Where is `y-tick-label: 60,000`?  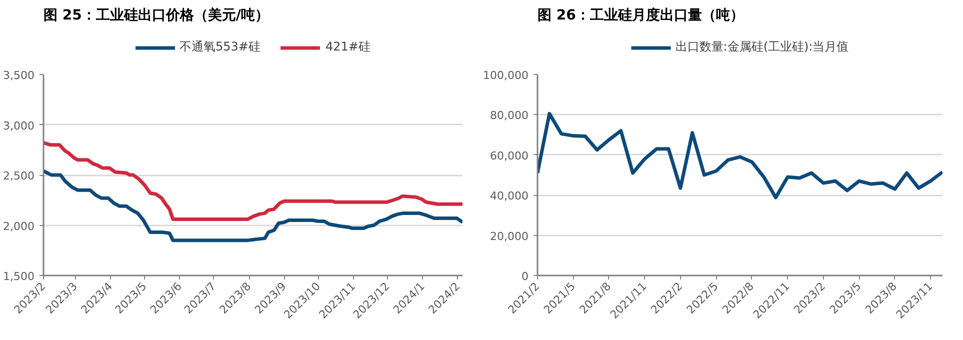
y-tick-label: 60,000 is located at coordinates (509, 155).